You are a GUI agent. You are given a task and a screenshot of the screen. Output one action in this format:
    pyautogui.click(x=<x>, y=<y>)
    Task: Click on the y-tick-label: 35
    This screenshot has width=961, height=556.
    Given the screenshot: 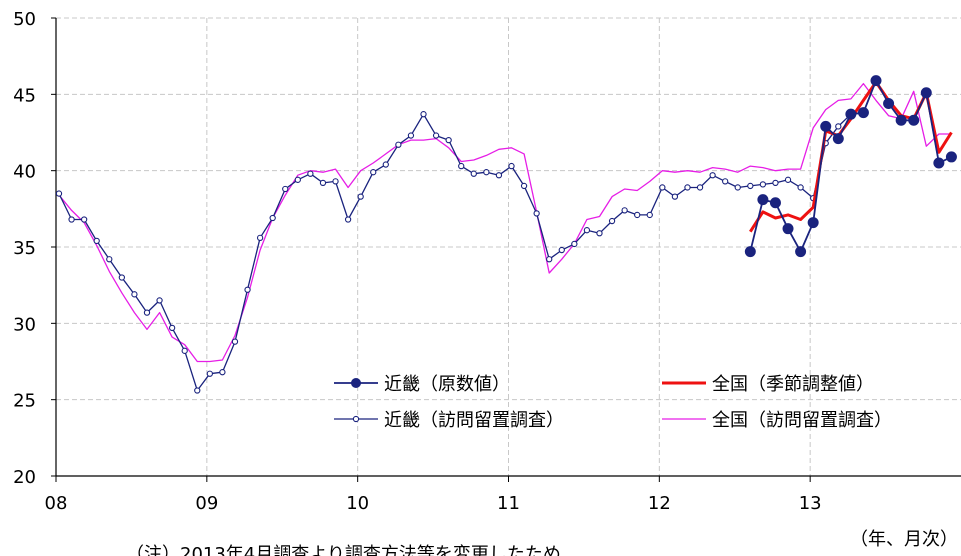 What is the action you would take?
    pyautogui.click(x=24, y=248)
    